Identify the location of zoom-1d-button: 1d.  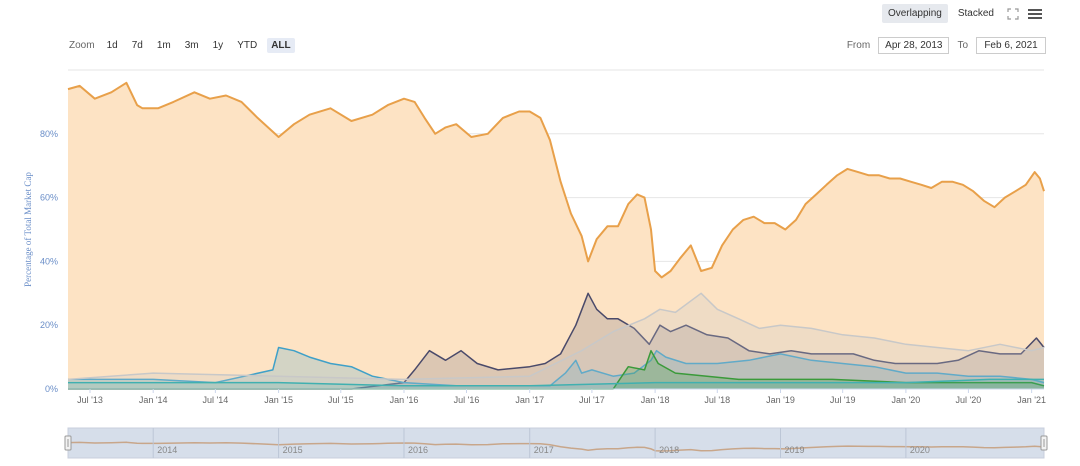
(112, 45).